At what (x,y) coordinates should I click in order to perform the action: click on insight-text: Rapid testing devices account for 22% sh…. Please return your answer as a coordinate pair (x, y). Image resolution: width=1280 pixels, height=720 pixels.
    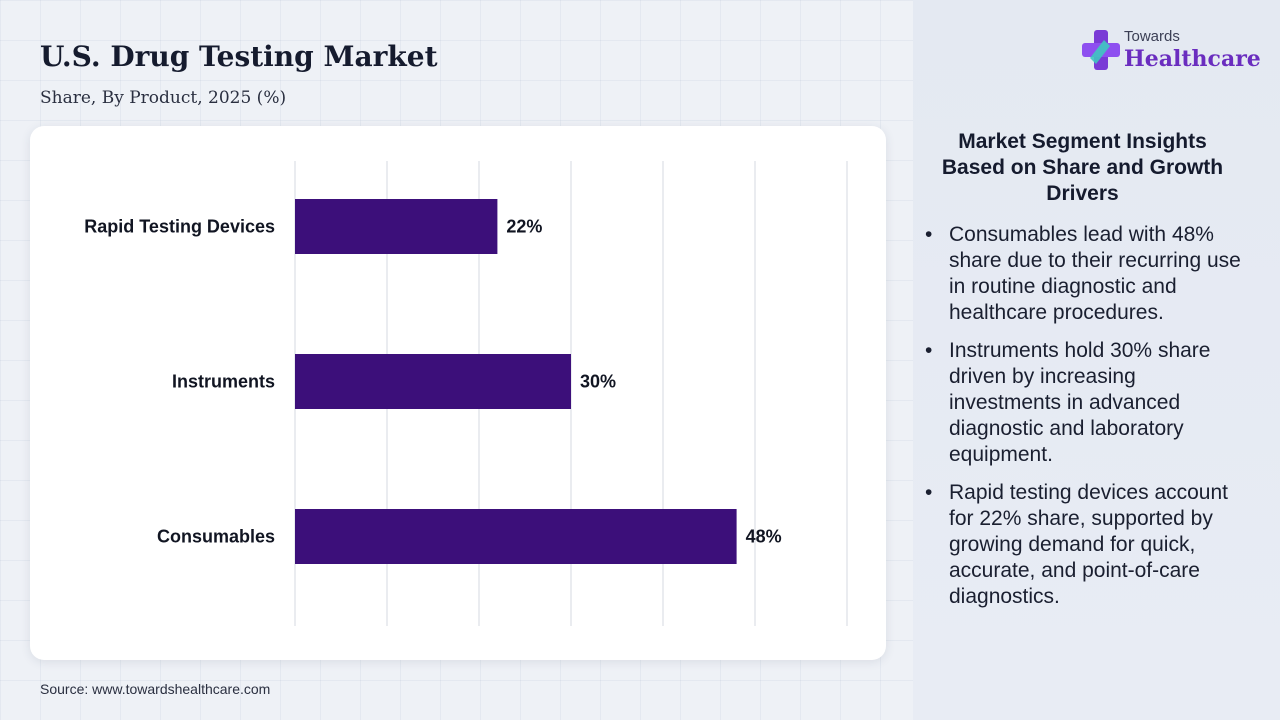
    Looking at the image, I should click on (1088, 544).